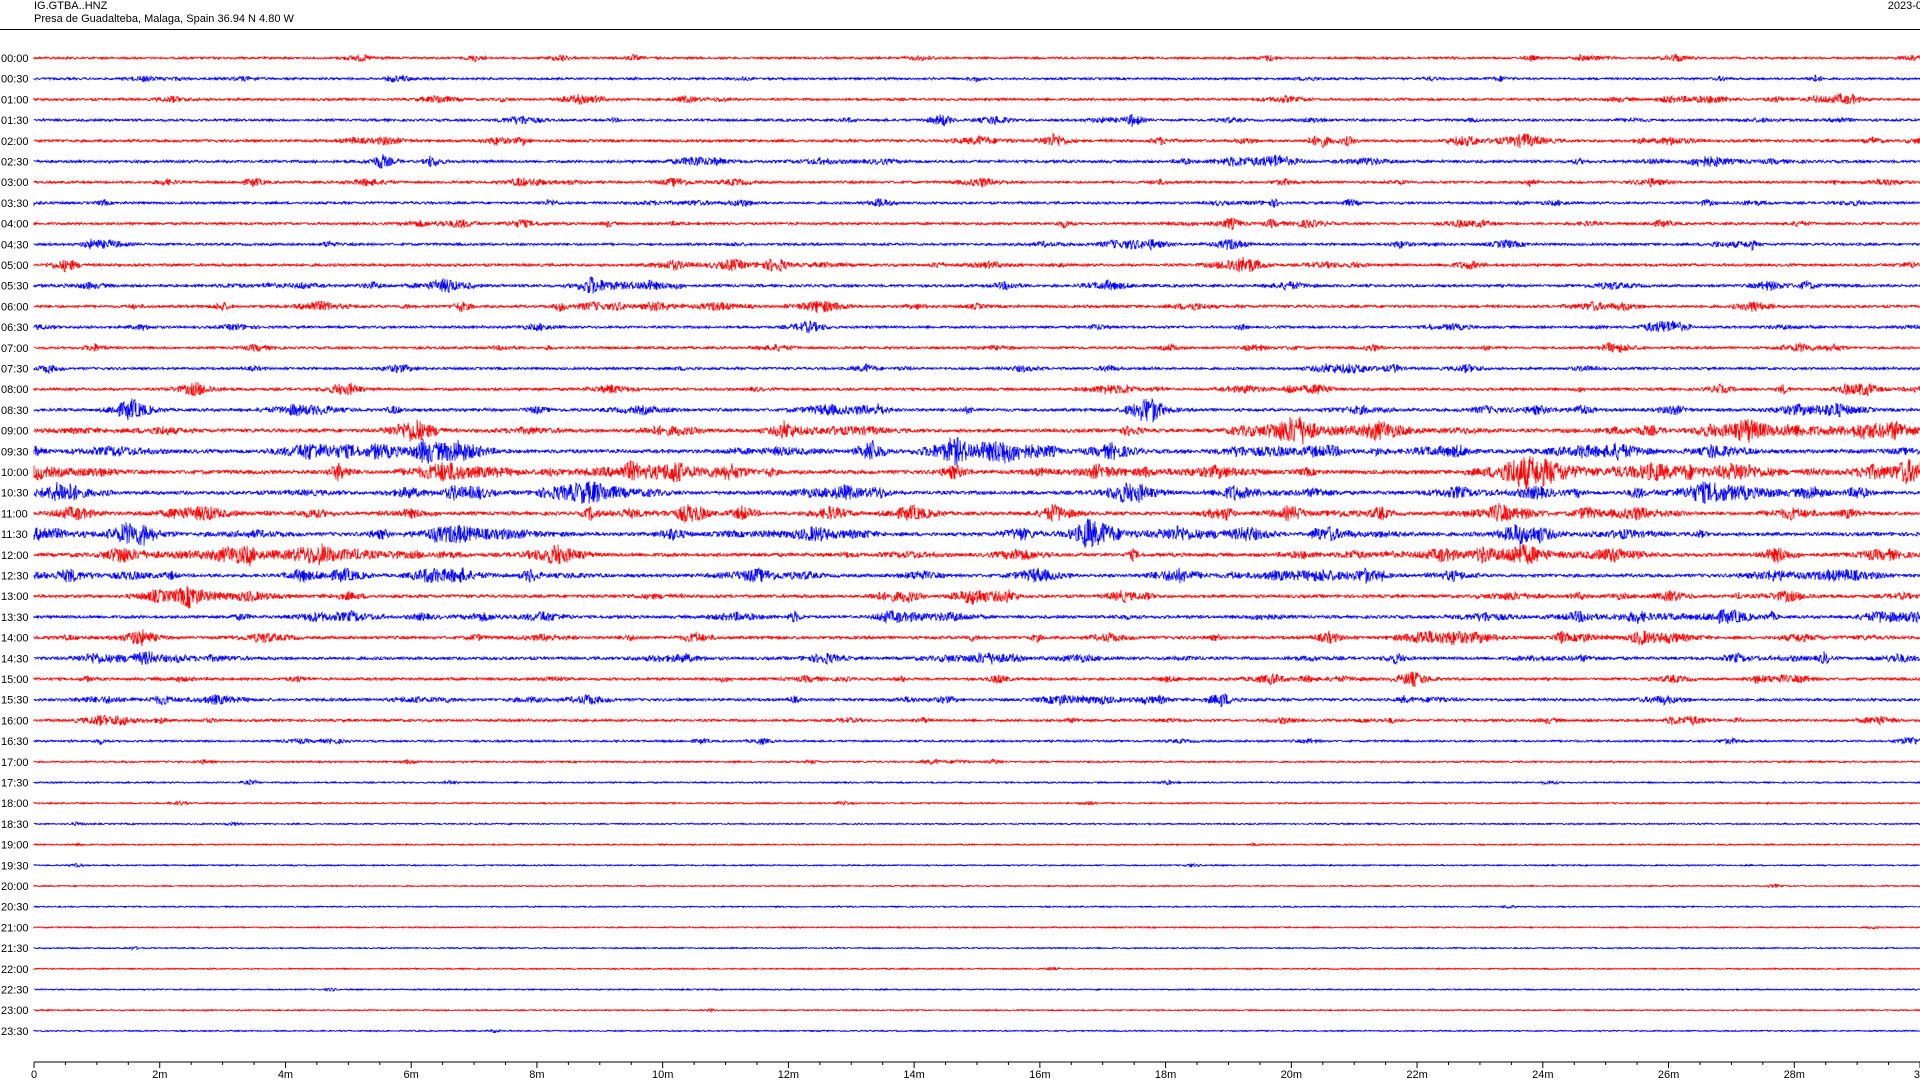 This screenshot has width=1920, height=1080. I want to click on x-tick-label: 26m, so click(1668, 1074).